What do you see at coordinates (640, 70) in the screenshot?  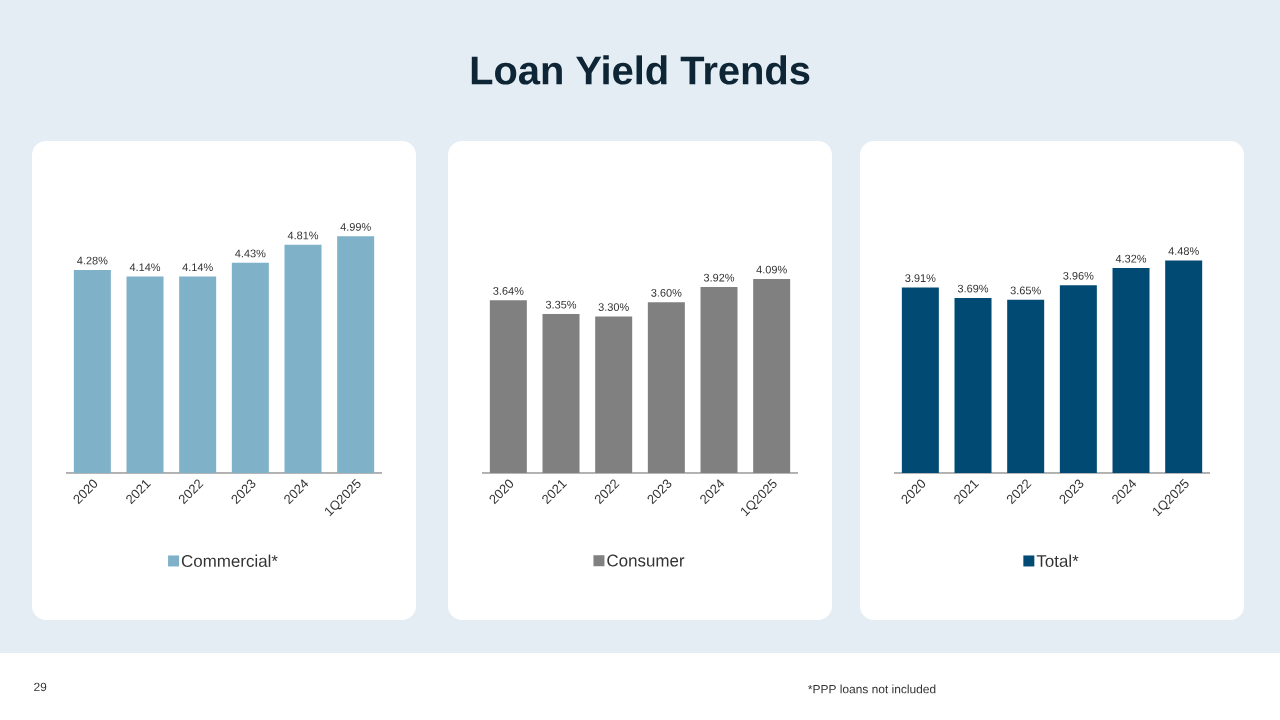 I see `chart-title: Loan Yield Trends` at bounding box center [640, 70].